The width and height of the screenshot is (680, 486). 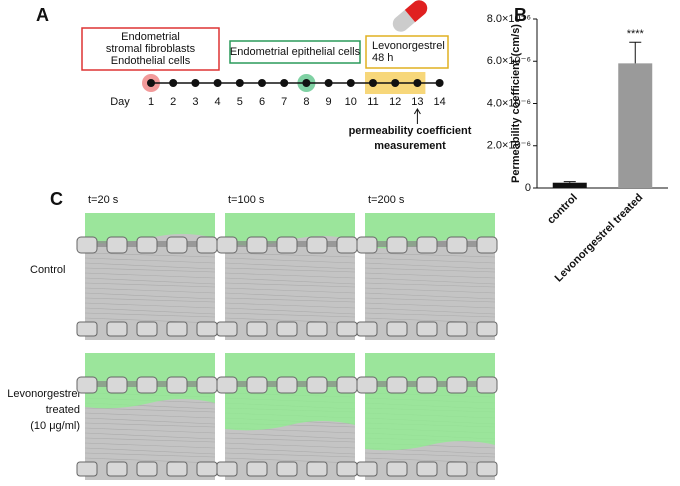 What do you see at coordinates (120, 102) in the screenshot?
I see `day-title: Day` at bounding box center [120, 102].